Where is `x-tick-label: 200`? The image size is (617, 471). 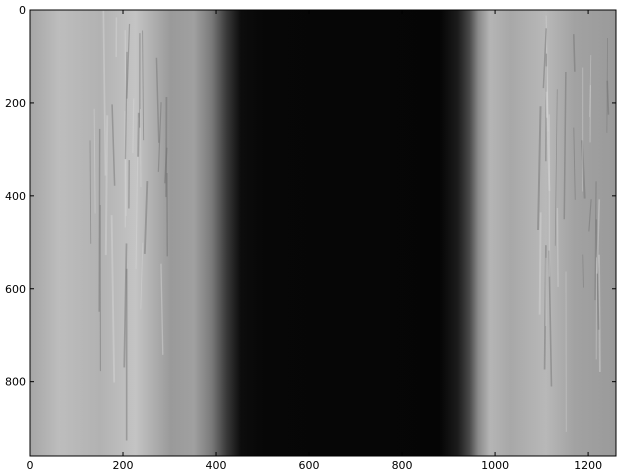
x-tick-label: 200 is located at coordinates (123, 465).